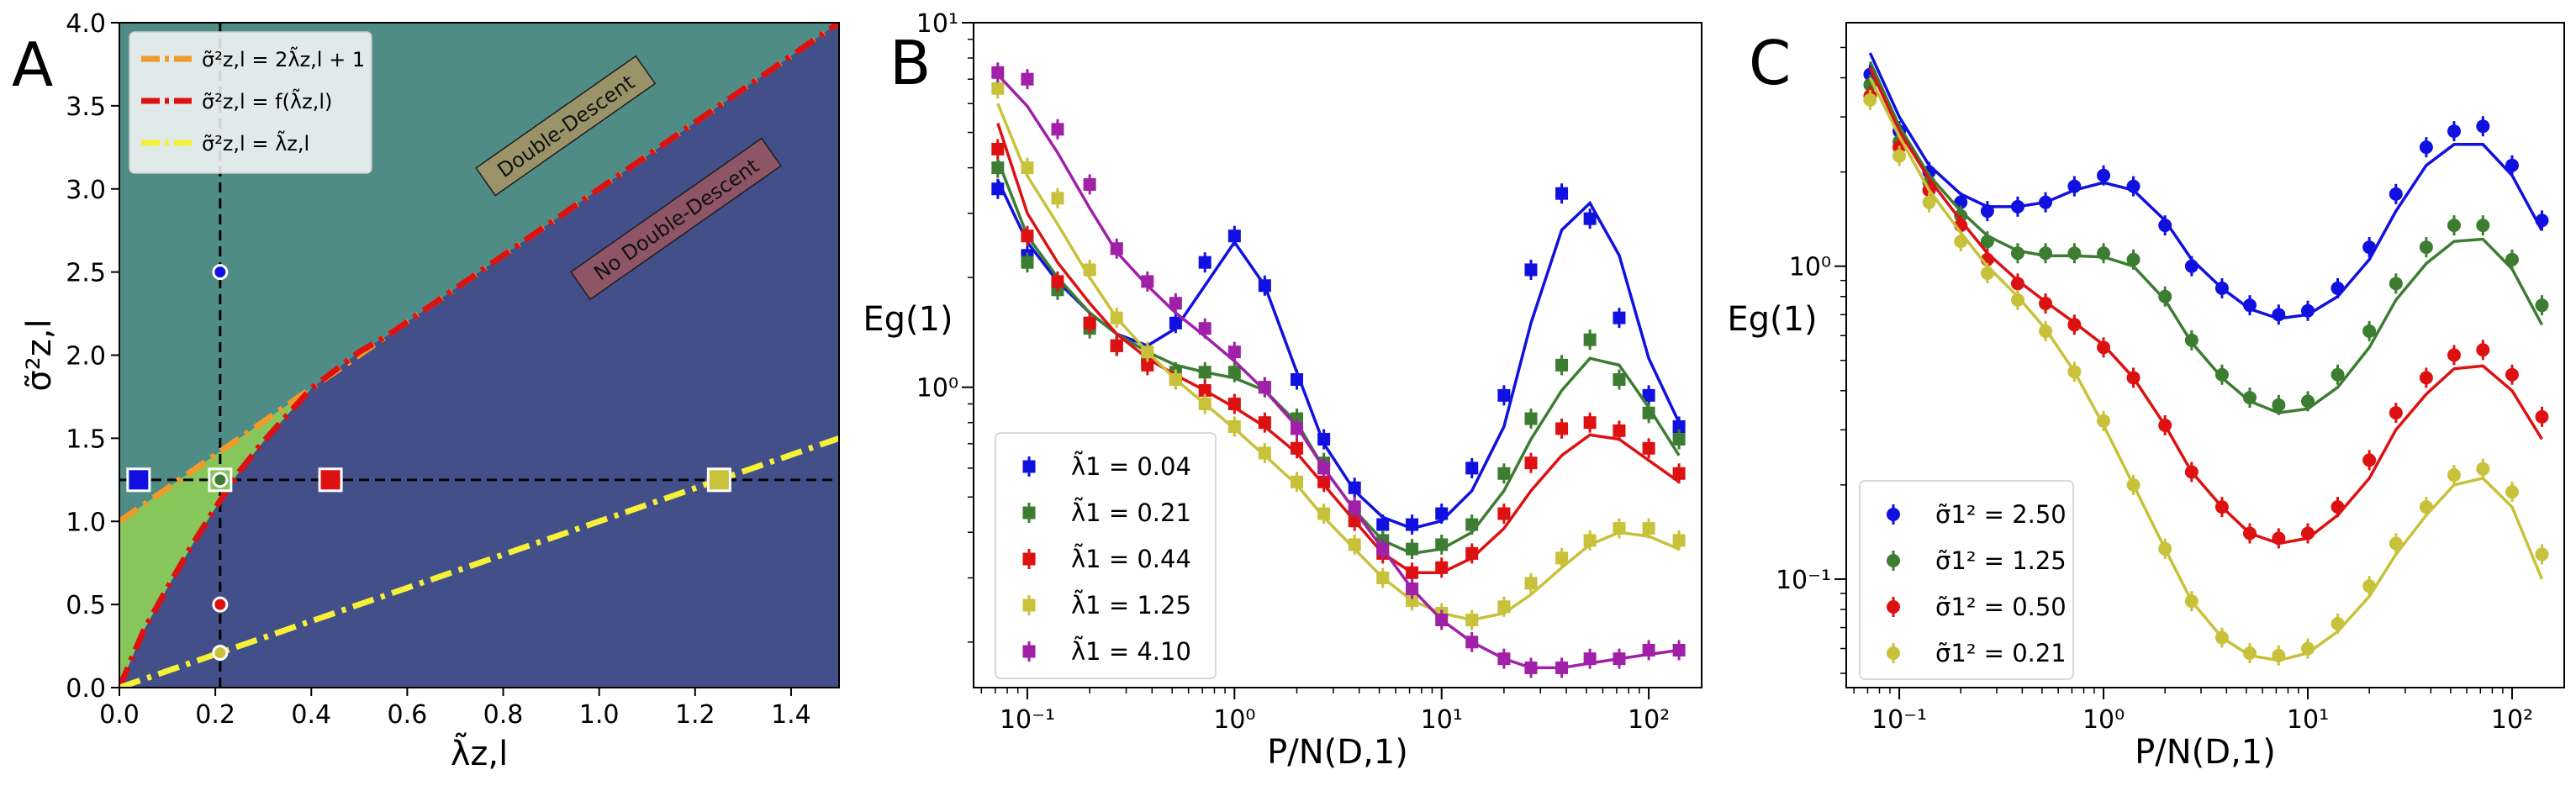  Describe the element at coordinates (1966, 580) in the screenshot. I see `legend-box` at that location.